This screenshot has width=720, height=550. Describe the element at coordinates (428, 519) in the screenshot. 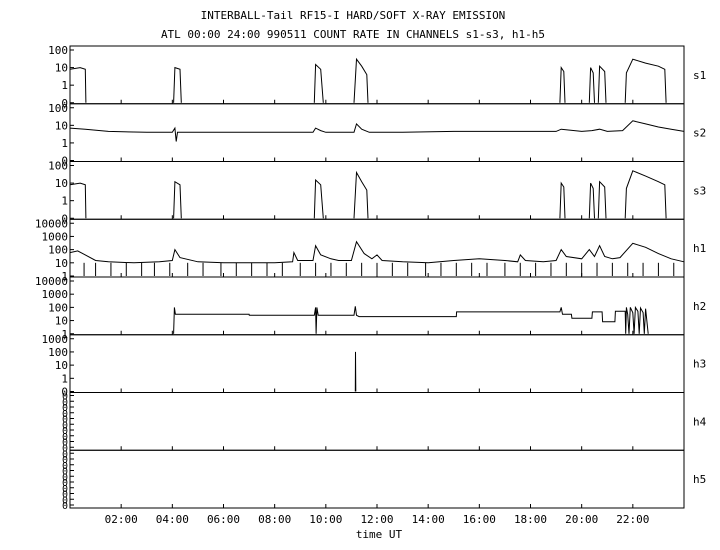

I see `x-tick-label: 14:00` at that location.